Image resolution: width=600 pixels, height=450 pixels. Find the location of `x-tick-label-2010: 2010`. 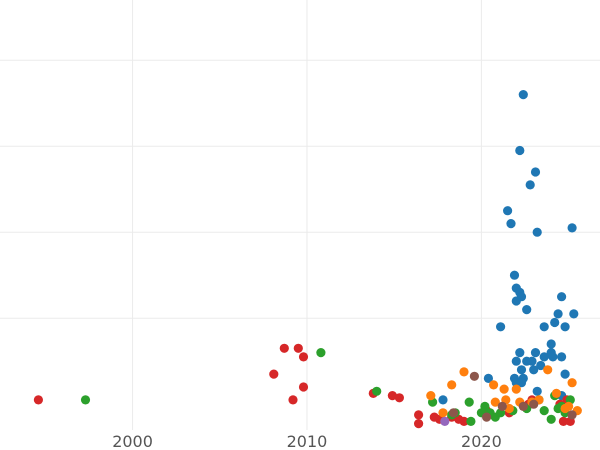

x-tick-label-2010: 2010 is located at coordinates (307, 441).